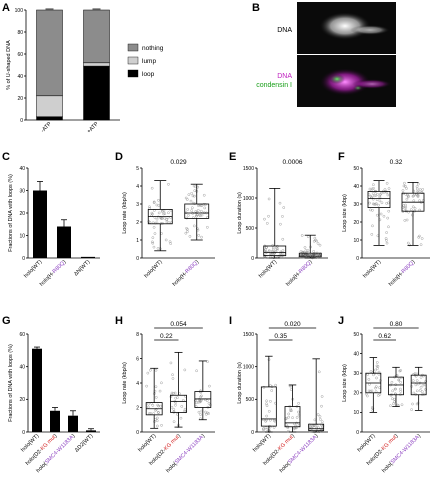  I want to click on legend-swatch, so click(133, 73).